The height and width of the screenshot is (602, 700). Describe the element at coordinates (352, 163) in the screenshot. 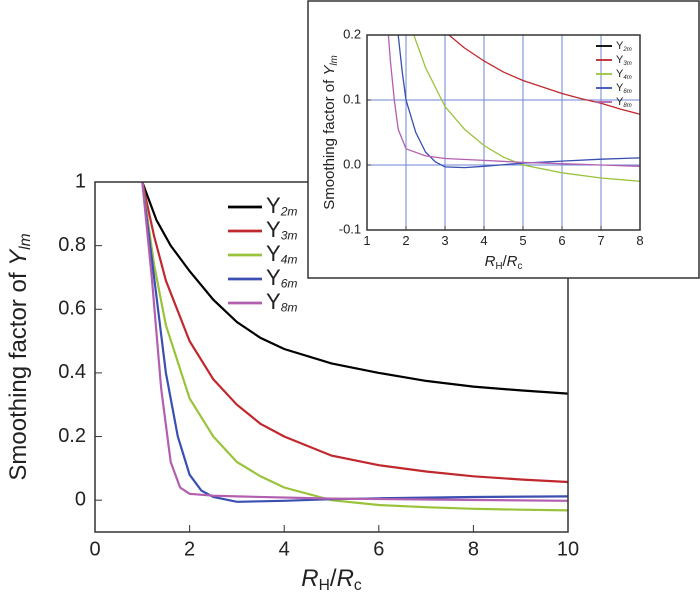

I see `y-tick-label: 0.0` at that location.